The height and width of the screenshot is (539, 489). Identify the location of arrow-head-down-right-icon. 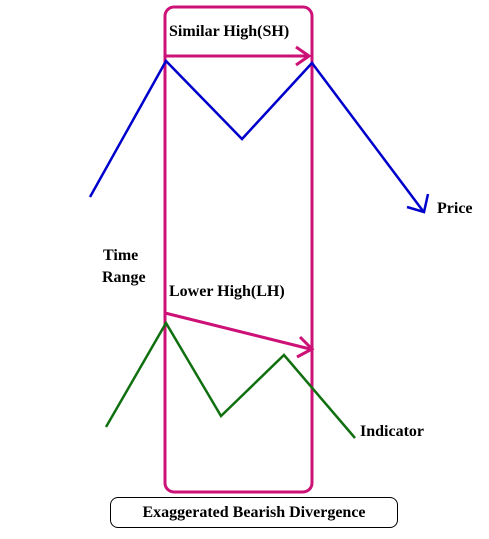
(418, 203).